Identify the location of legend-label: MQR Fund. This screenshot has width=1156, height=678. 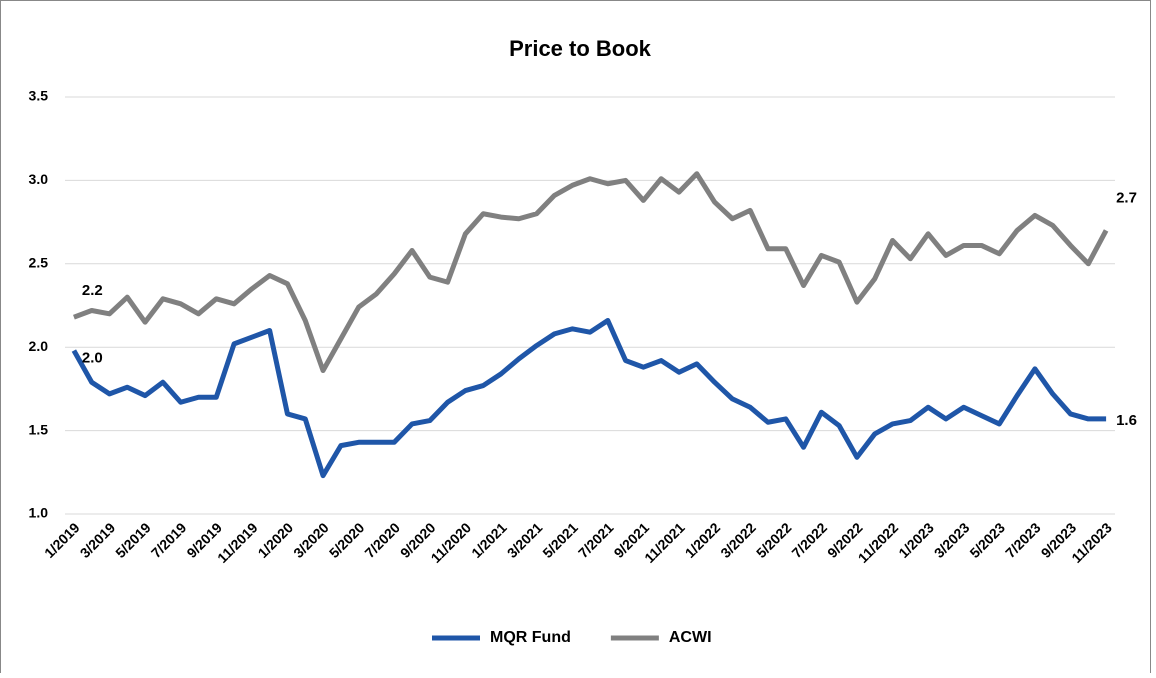
(530, 637).